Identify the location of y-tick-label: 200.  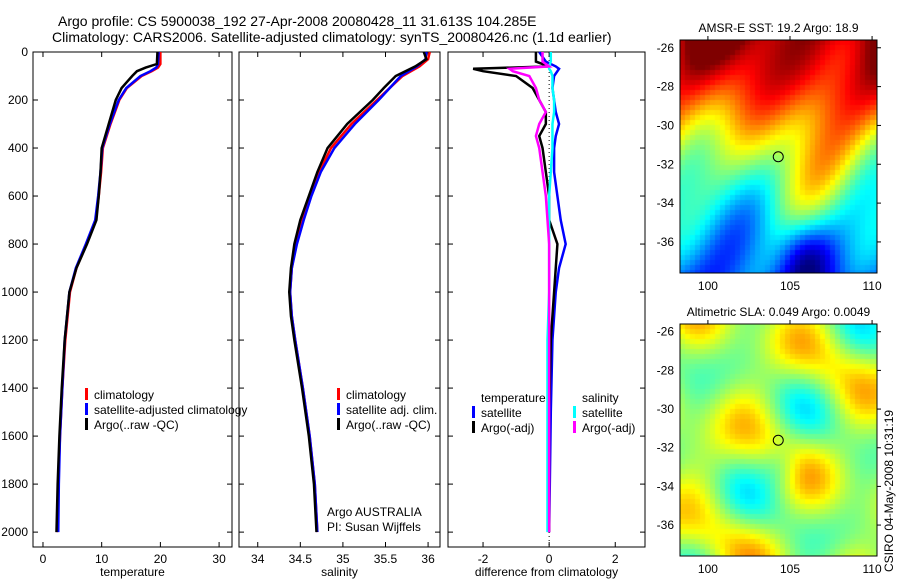
(18, 100).